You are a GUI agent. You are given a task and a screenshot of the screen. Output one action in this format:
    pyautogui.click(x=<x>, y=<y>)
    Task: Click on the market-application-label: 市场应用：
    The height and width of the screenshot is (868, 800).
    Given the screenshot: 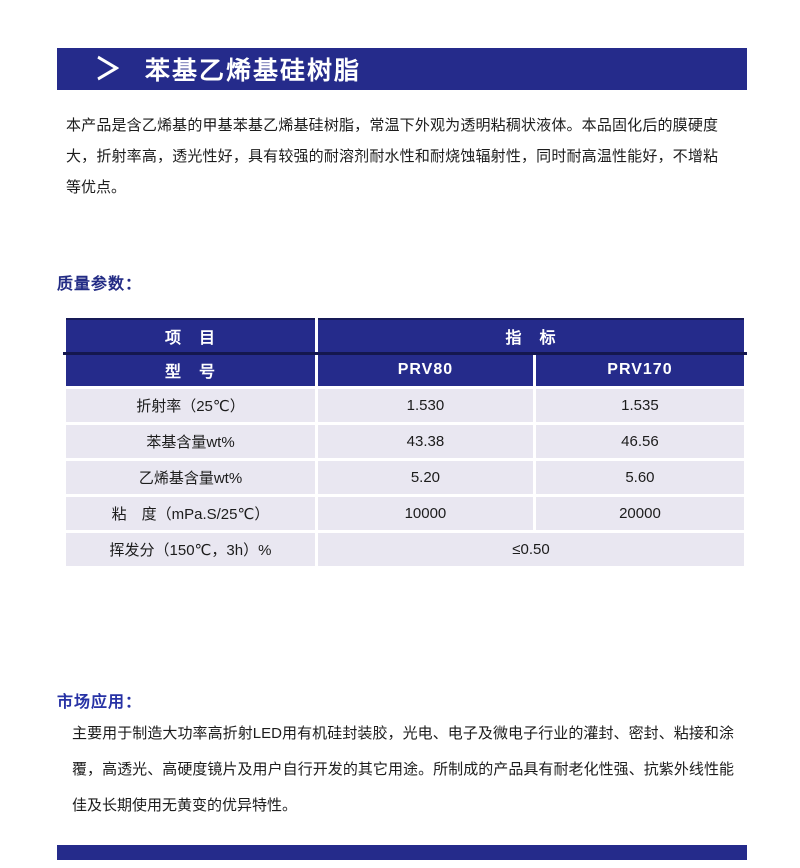 What is the action you would take?
    pyautogui.click(x=100, y=702)
    